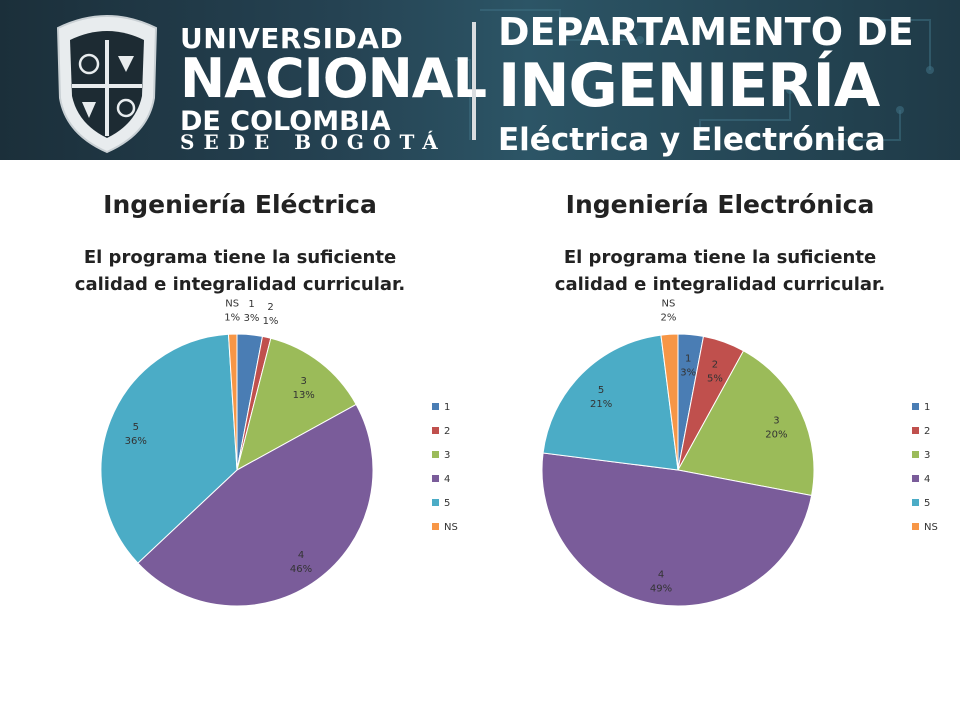 This screenshot has height=720, width=960. What do you see at coordinates (715, 372) in the screenshot?
I see `data-label-2: 2 5%` at bounding box center [715, 372].